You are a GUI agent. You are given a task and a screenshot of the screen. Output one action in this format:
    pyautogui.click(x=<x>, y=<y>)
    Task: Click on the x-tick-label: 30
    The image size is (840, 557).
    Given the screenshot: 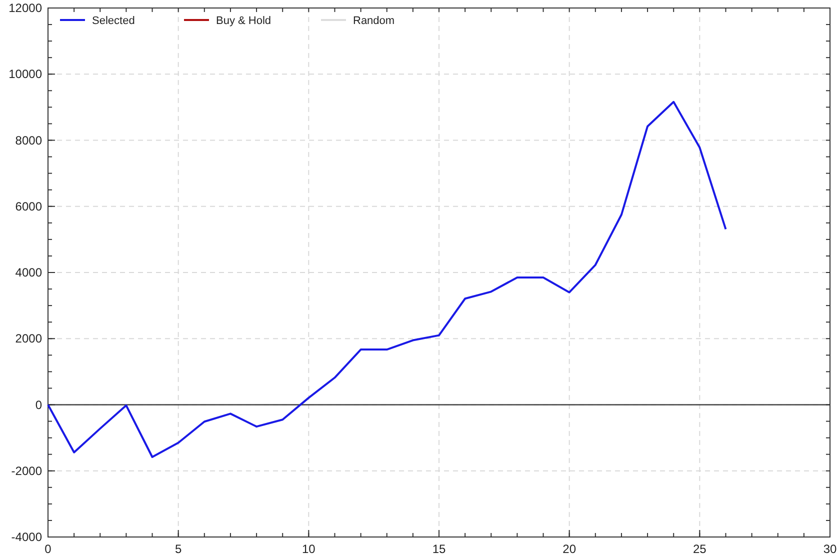 What is the action you would take?
    pyautogui.click(x=830, y=549)
    